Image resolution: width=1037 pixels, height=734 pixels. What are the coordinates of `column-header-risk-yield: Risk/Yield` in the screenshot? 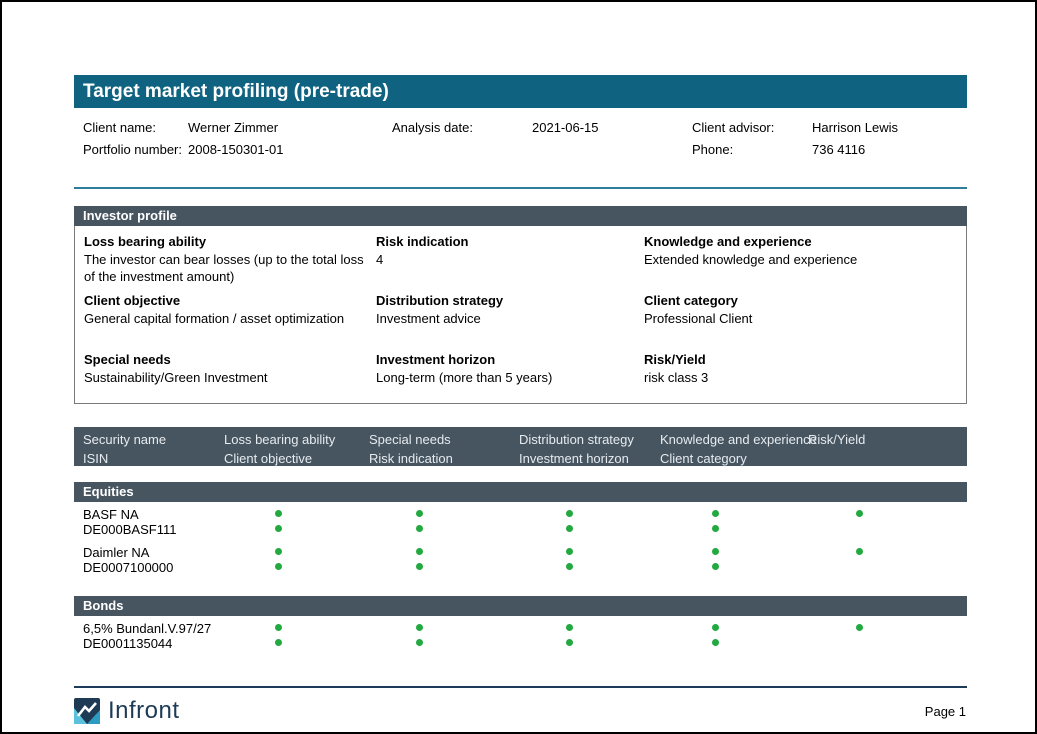 It's located at (837, 439).